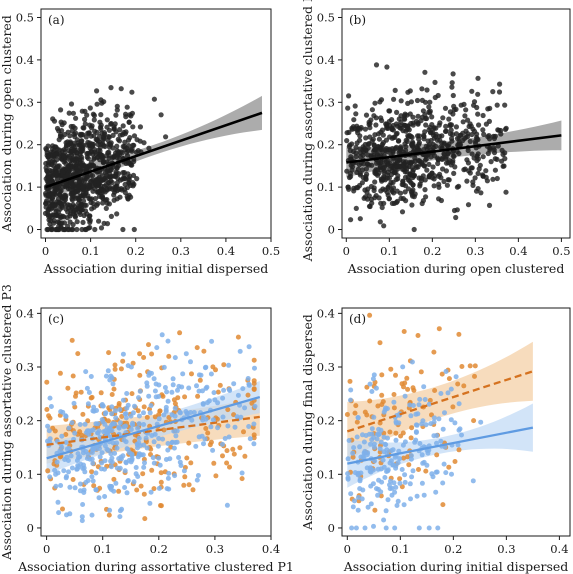 The height and width of the screenshot is (574, 573). I want to click on panel-d-x-tick-label: 0.2, so click(453, 549).